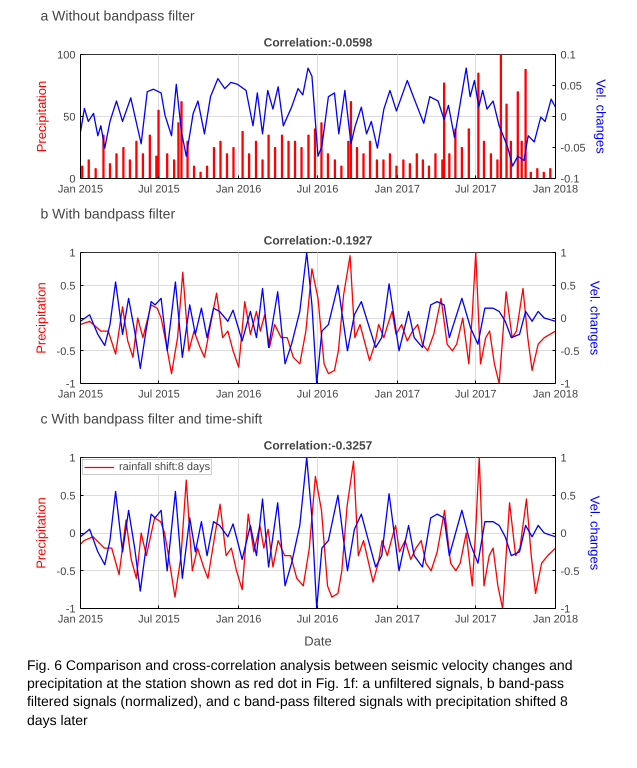 This screenshot has height=768, width=637. What do you see at coordinates (151, 418) in the screenshot?
I see `chart-title: c With bandpass filter and time-shift` at bounding box center [151, 418].